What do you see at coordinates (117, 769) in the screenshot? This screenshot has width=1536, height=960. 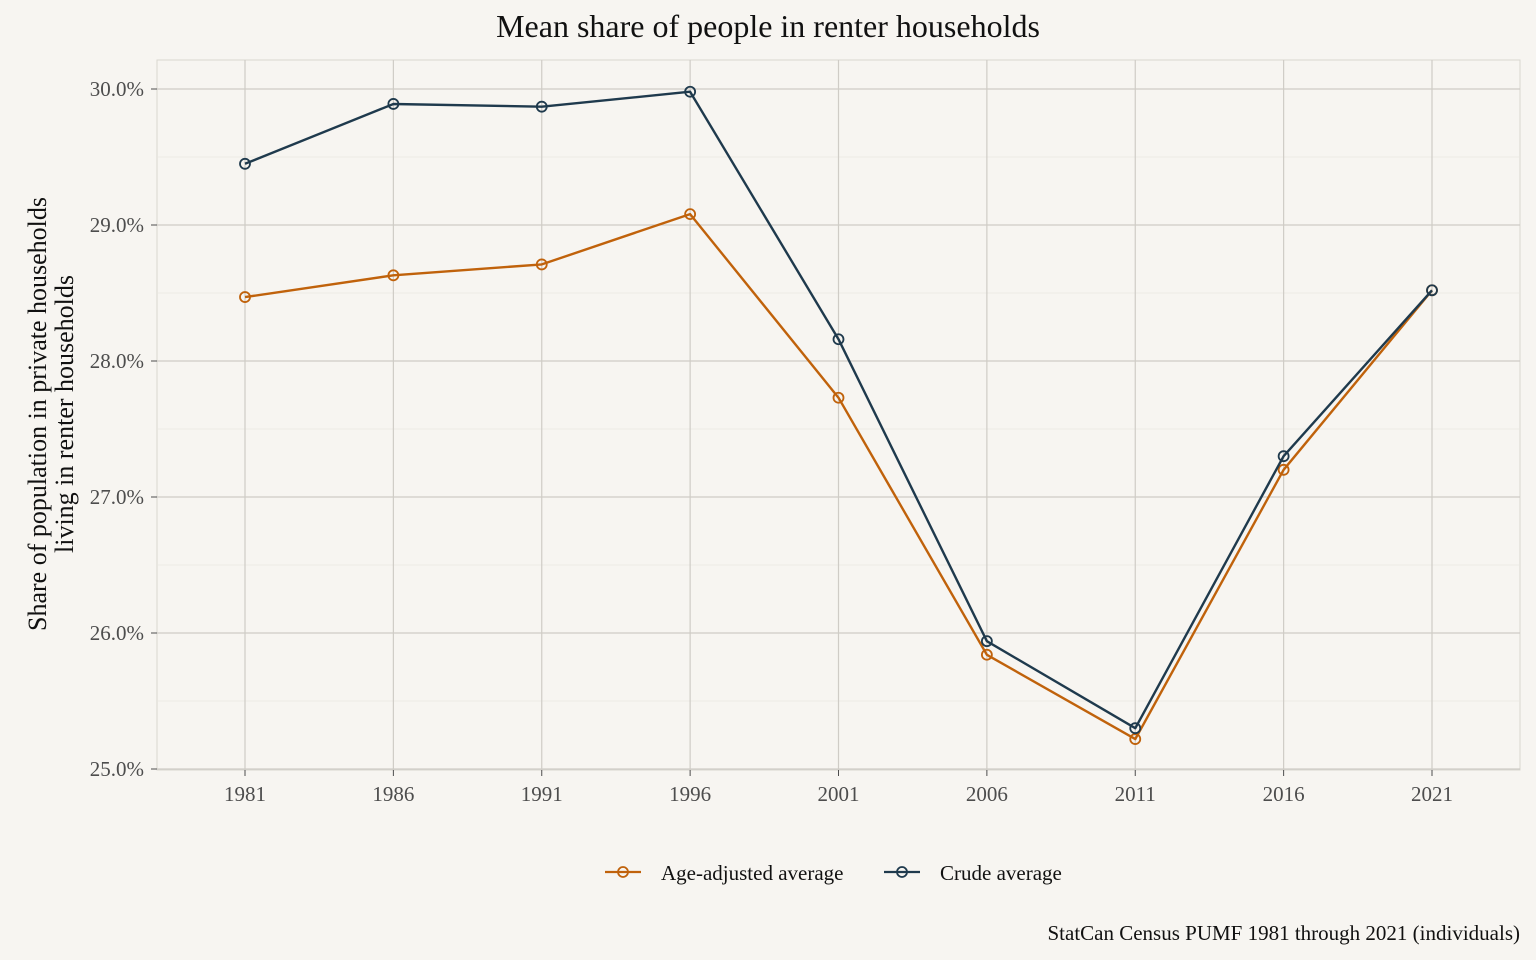 I see `y-tick-label: 25.0%` at bounding box center [117, 769].